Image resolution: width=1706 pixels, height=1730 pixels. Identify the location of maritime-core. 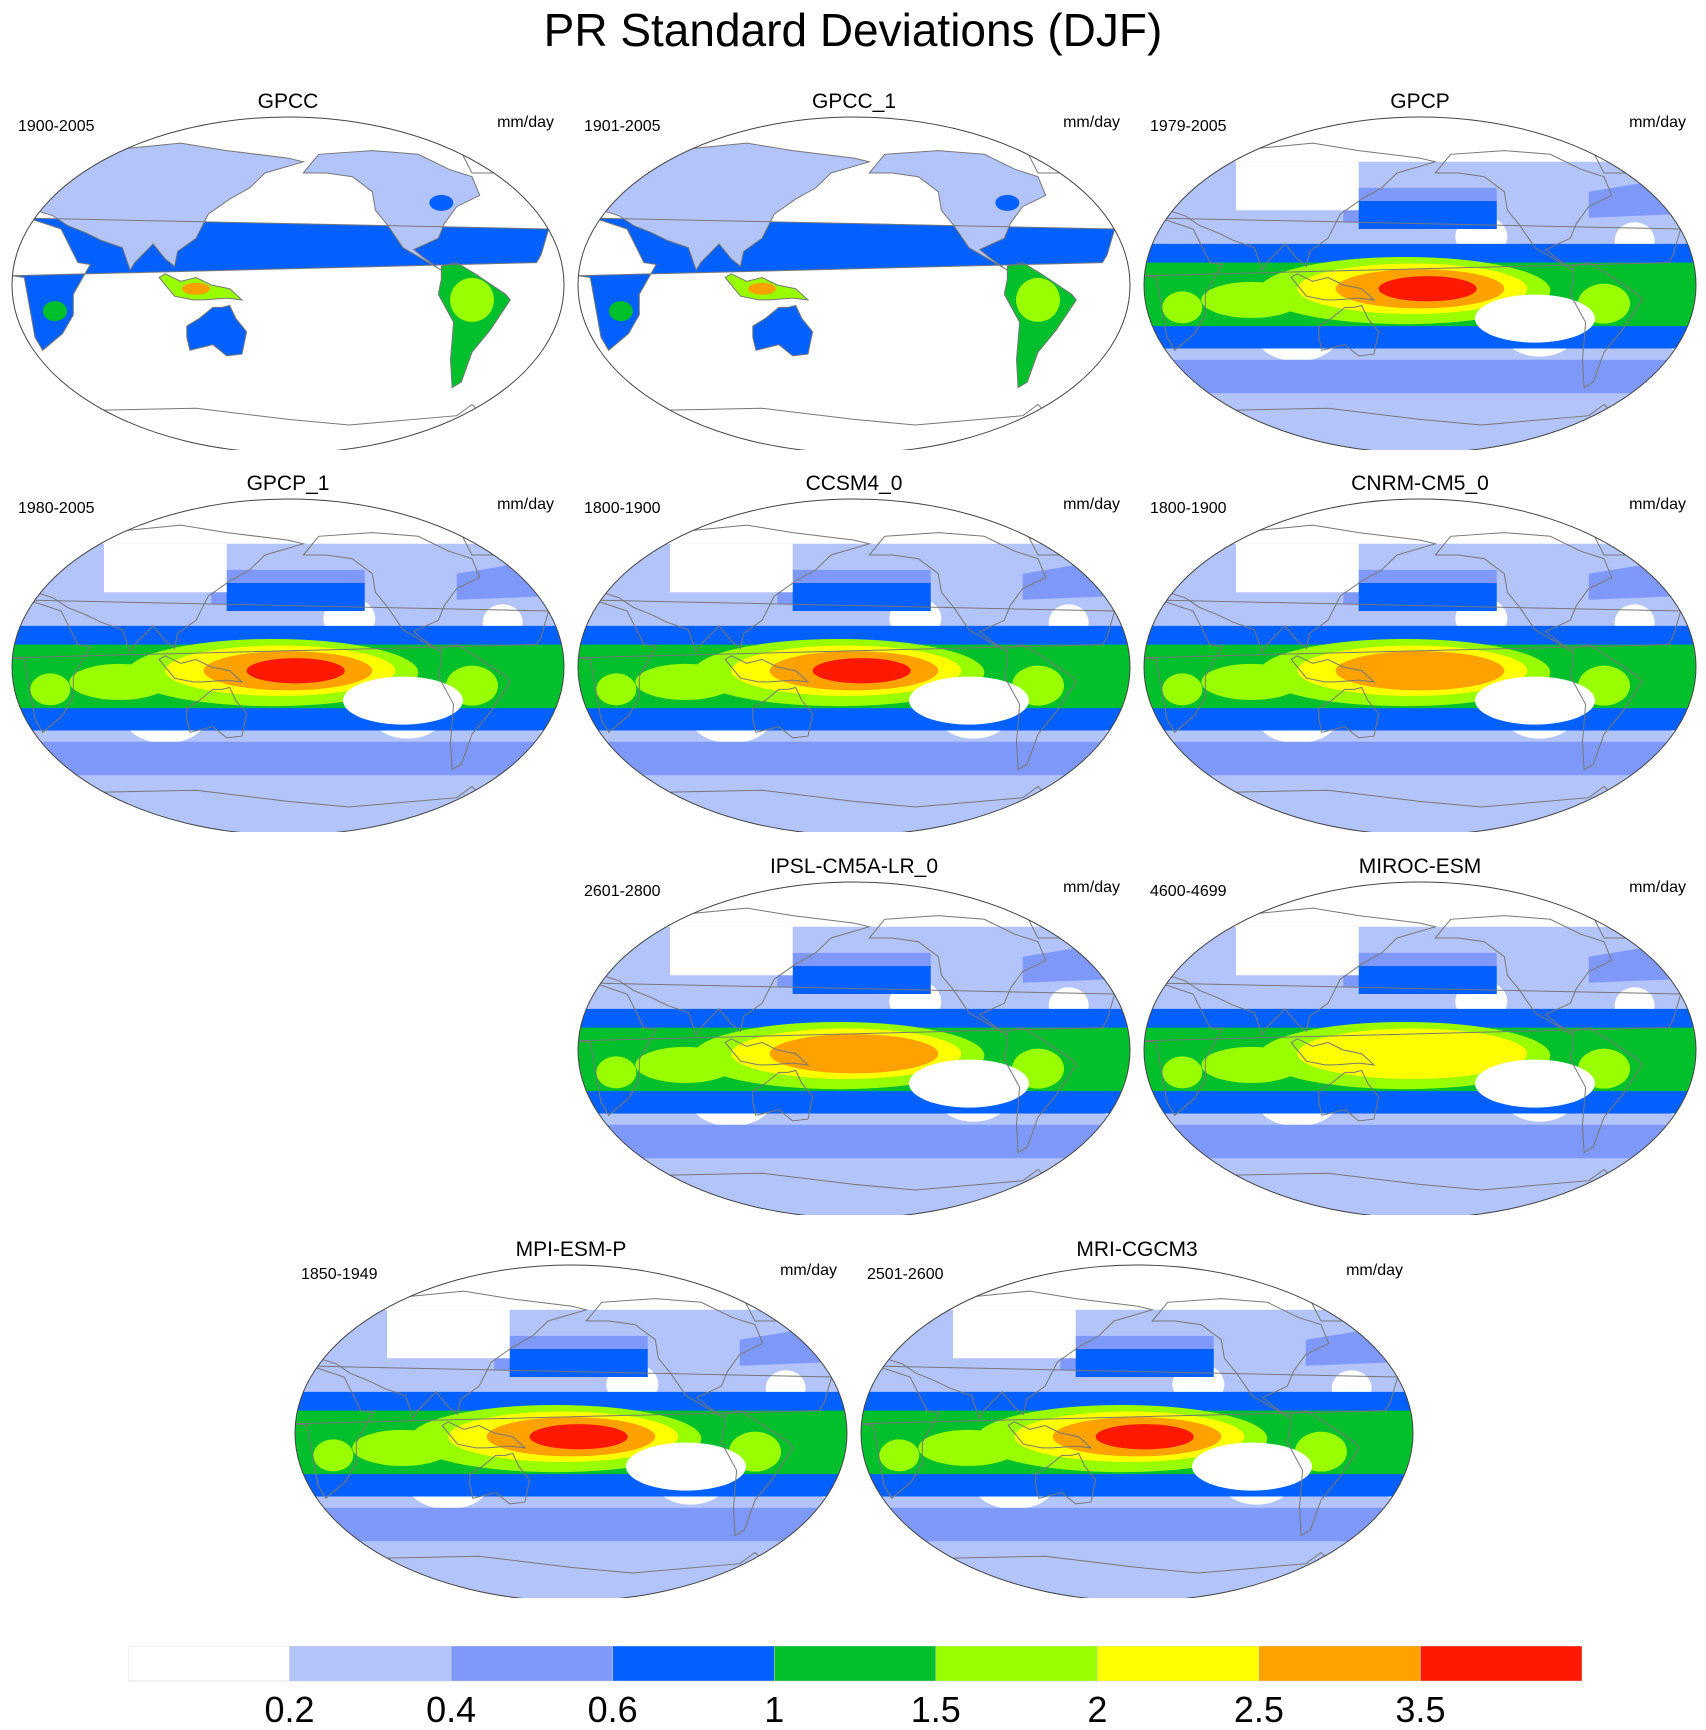
(762, 288).